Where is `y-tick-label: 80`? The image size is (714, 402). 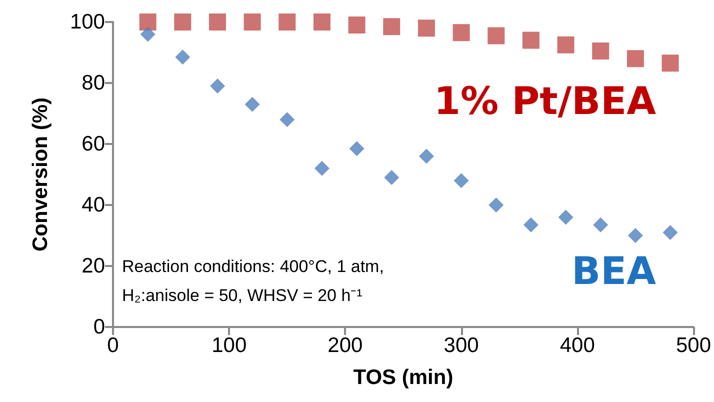 y-tick-label: 80 is located at coordinates (93, 83).